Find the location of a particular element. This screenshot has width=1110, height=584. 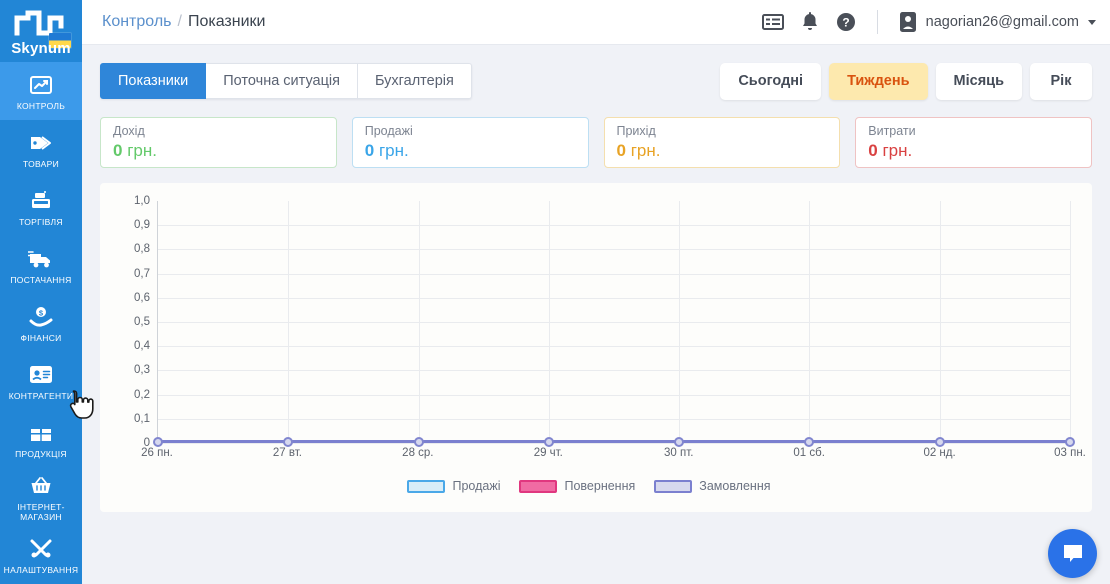

kpi-card-pryhid: Прихід 0 грн. is located at coordinates (722, 142).